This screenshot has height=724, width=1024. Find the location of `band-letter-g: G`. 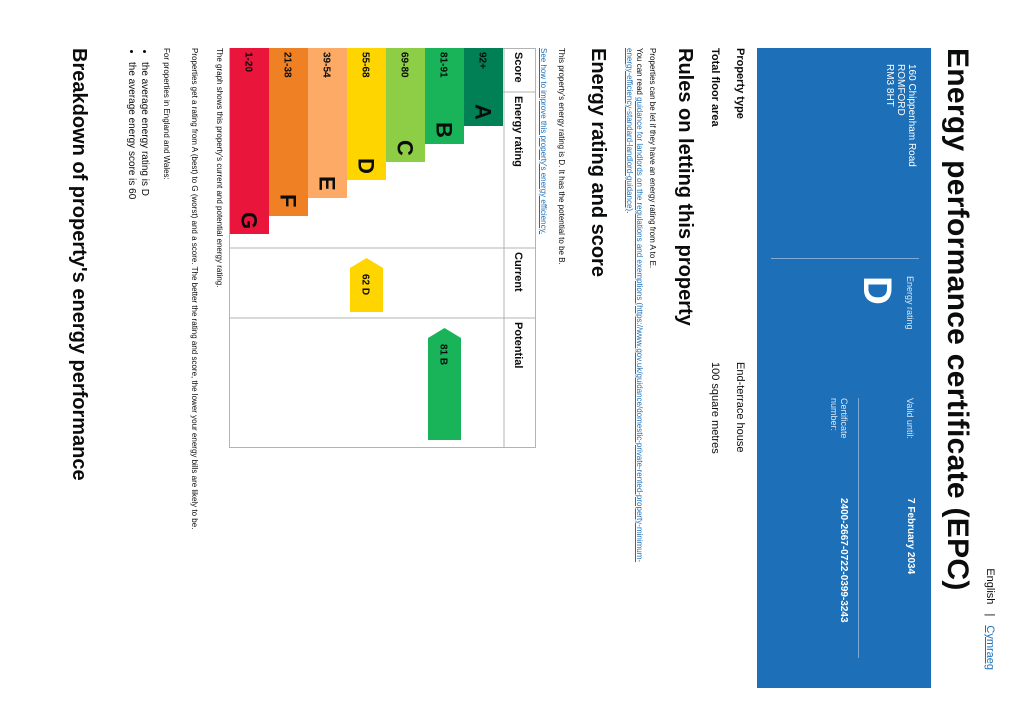

band-letter-g: G is located at coordinates (249, 220).